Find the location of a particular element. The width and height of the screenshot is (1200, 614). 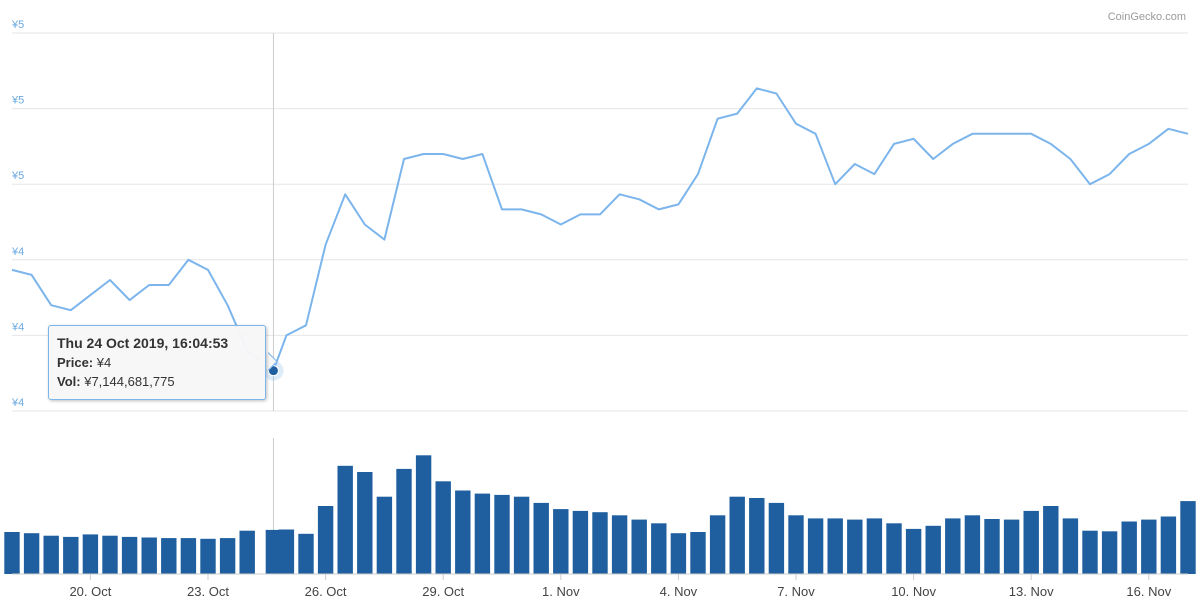

date-tick-label: 10. Nov is located at coordinates (913, 591).